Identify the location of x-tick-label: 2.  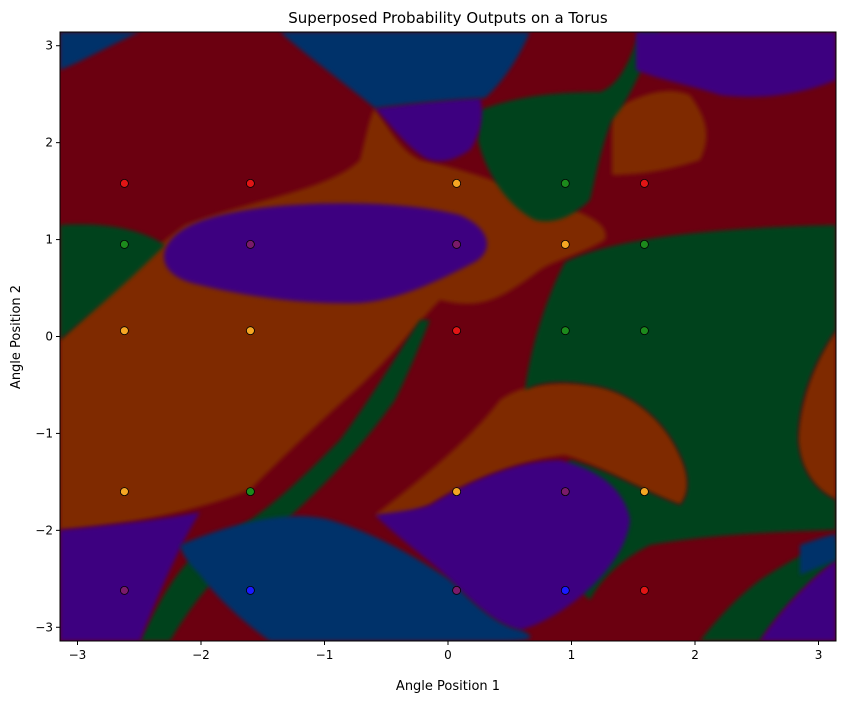
(695, 655).